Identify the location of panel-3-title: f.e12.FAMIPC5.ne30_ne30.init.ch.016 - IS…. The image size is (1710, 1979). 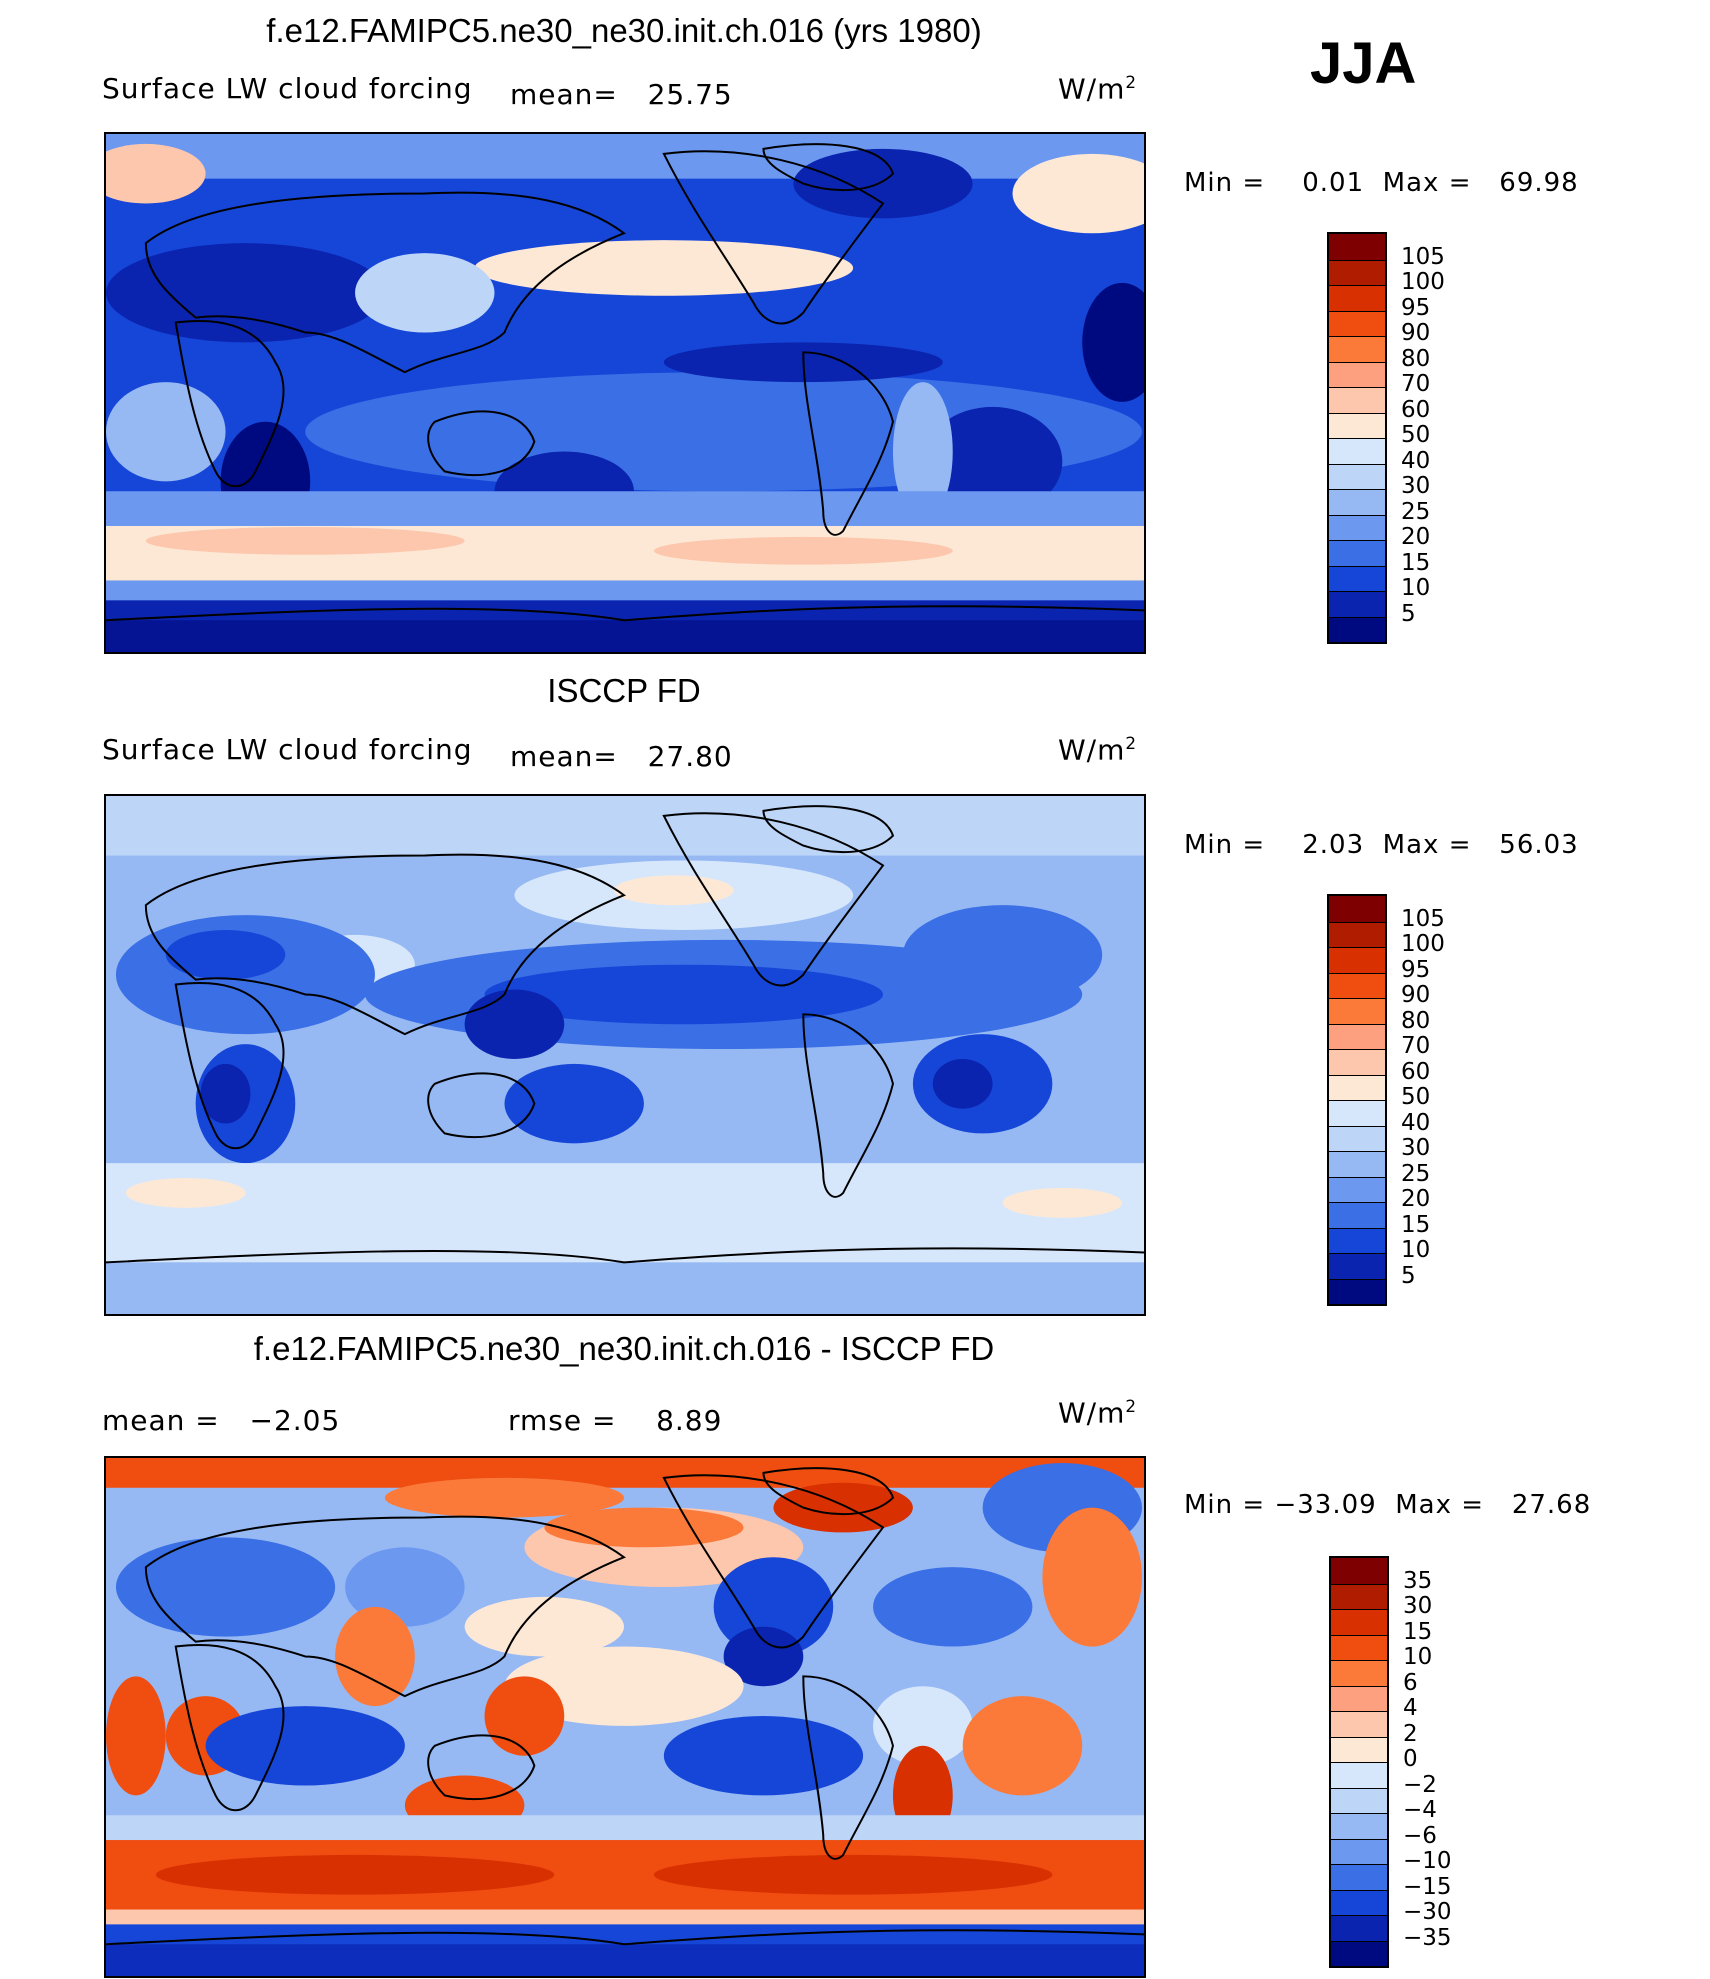
(624, 1348).